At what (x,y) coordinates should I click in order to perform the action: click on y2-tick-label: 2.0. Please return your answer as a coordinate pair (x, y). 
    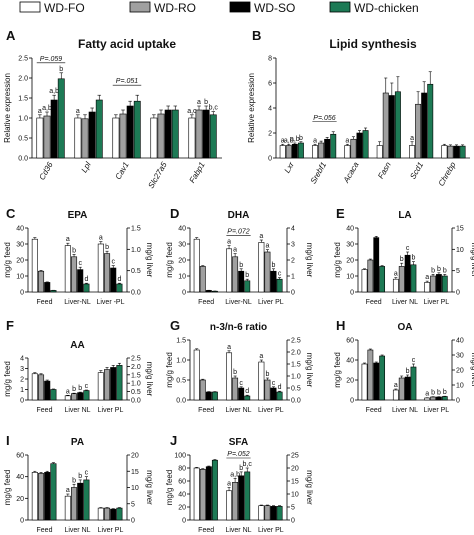
    Looking at the image, I should click on (296, 353).